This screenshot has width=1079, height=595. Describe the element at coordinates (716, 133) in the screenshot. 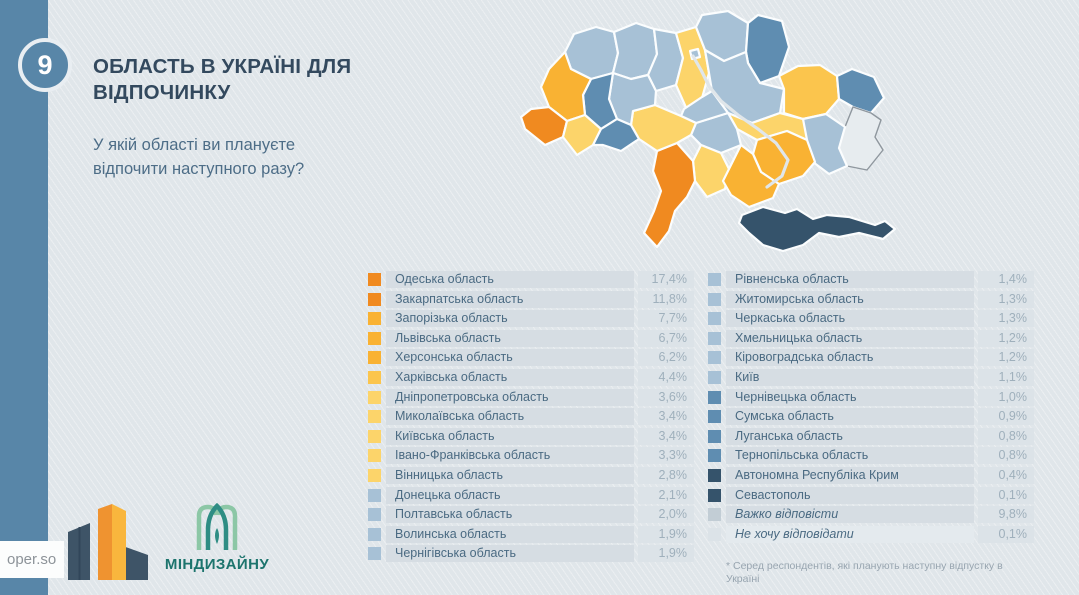

I see `map-region-kirovohrad` at that location.